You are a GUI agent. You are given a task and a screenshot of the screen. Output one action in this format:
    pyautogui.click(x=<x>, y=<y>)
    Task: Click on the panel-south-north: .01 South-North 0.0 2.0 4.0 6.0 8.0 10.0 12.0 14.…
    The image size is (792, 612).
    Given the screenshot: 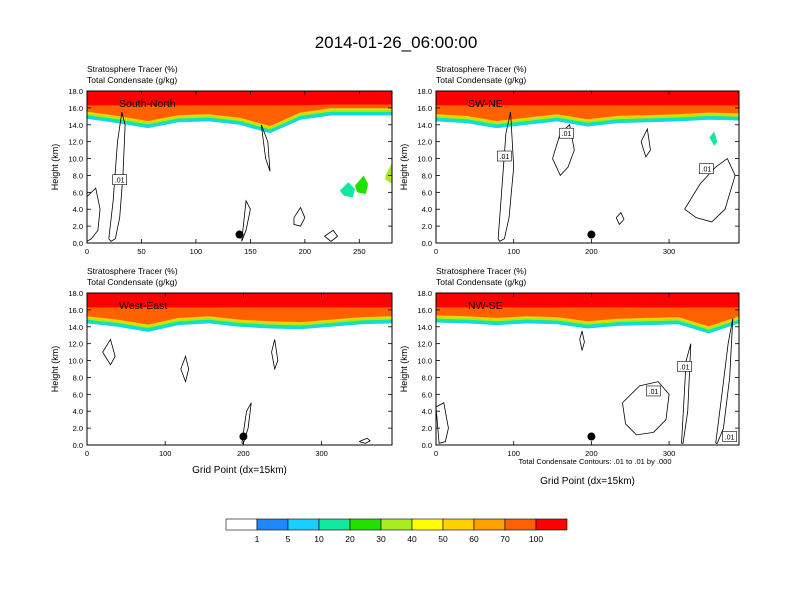 What is the action you would take?
    pyautogui.click(x=221, y=160)
    